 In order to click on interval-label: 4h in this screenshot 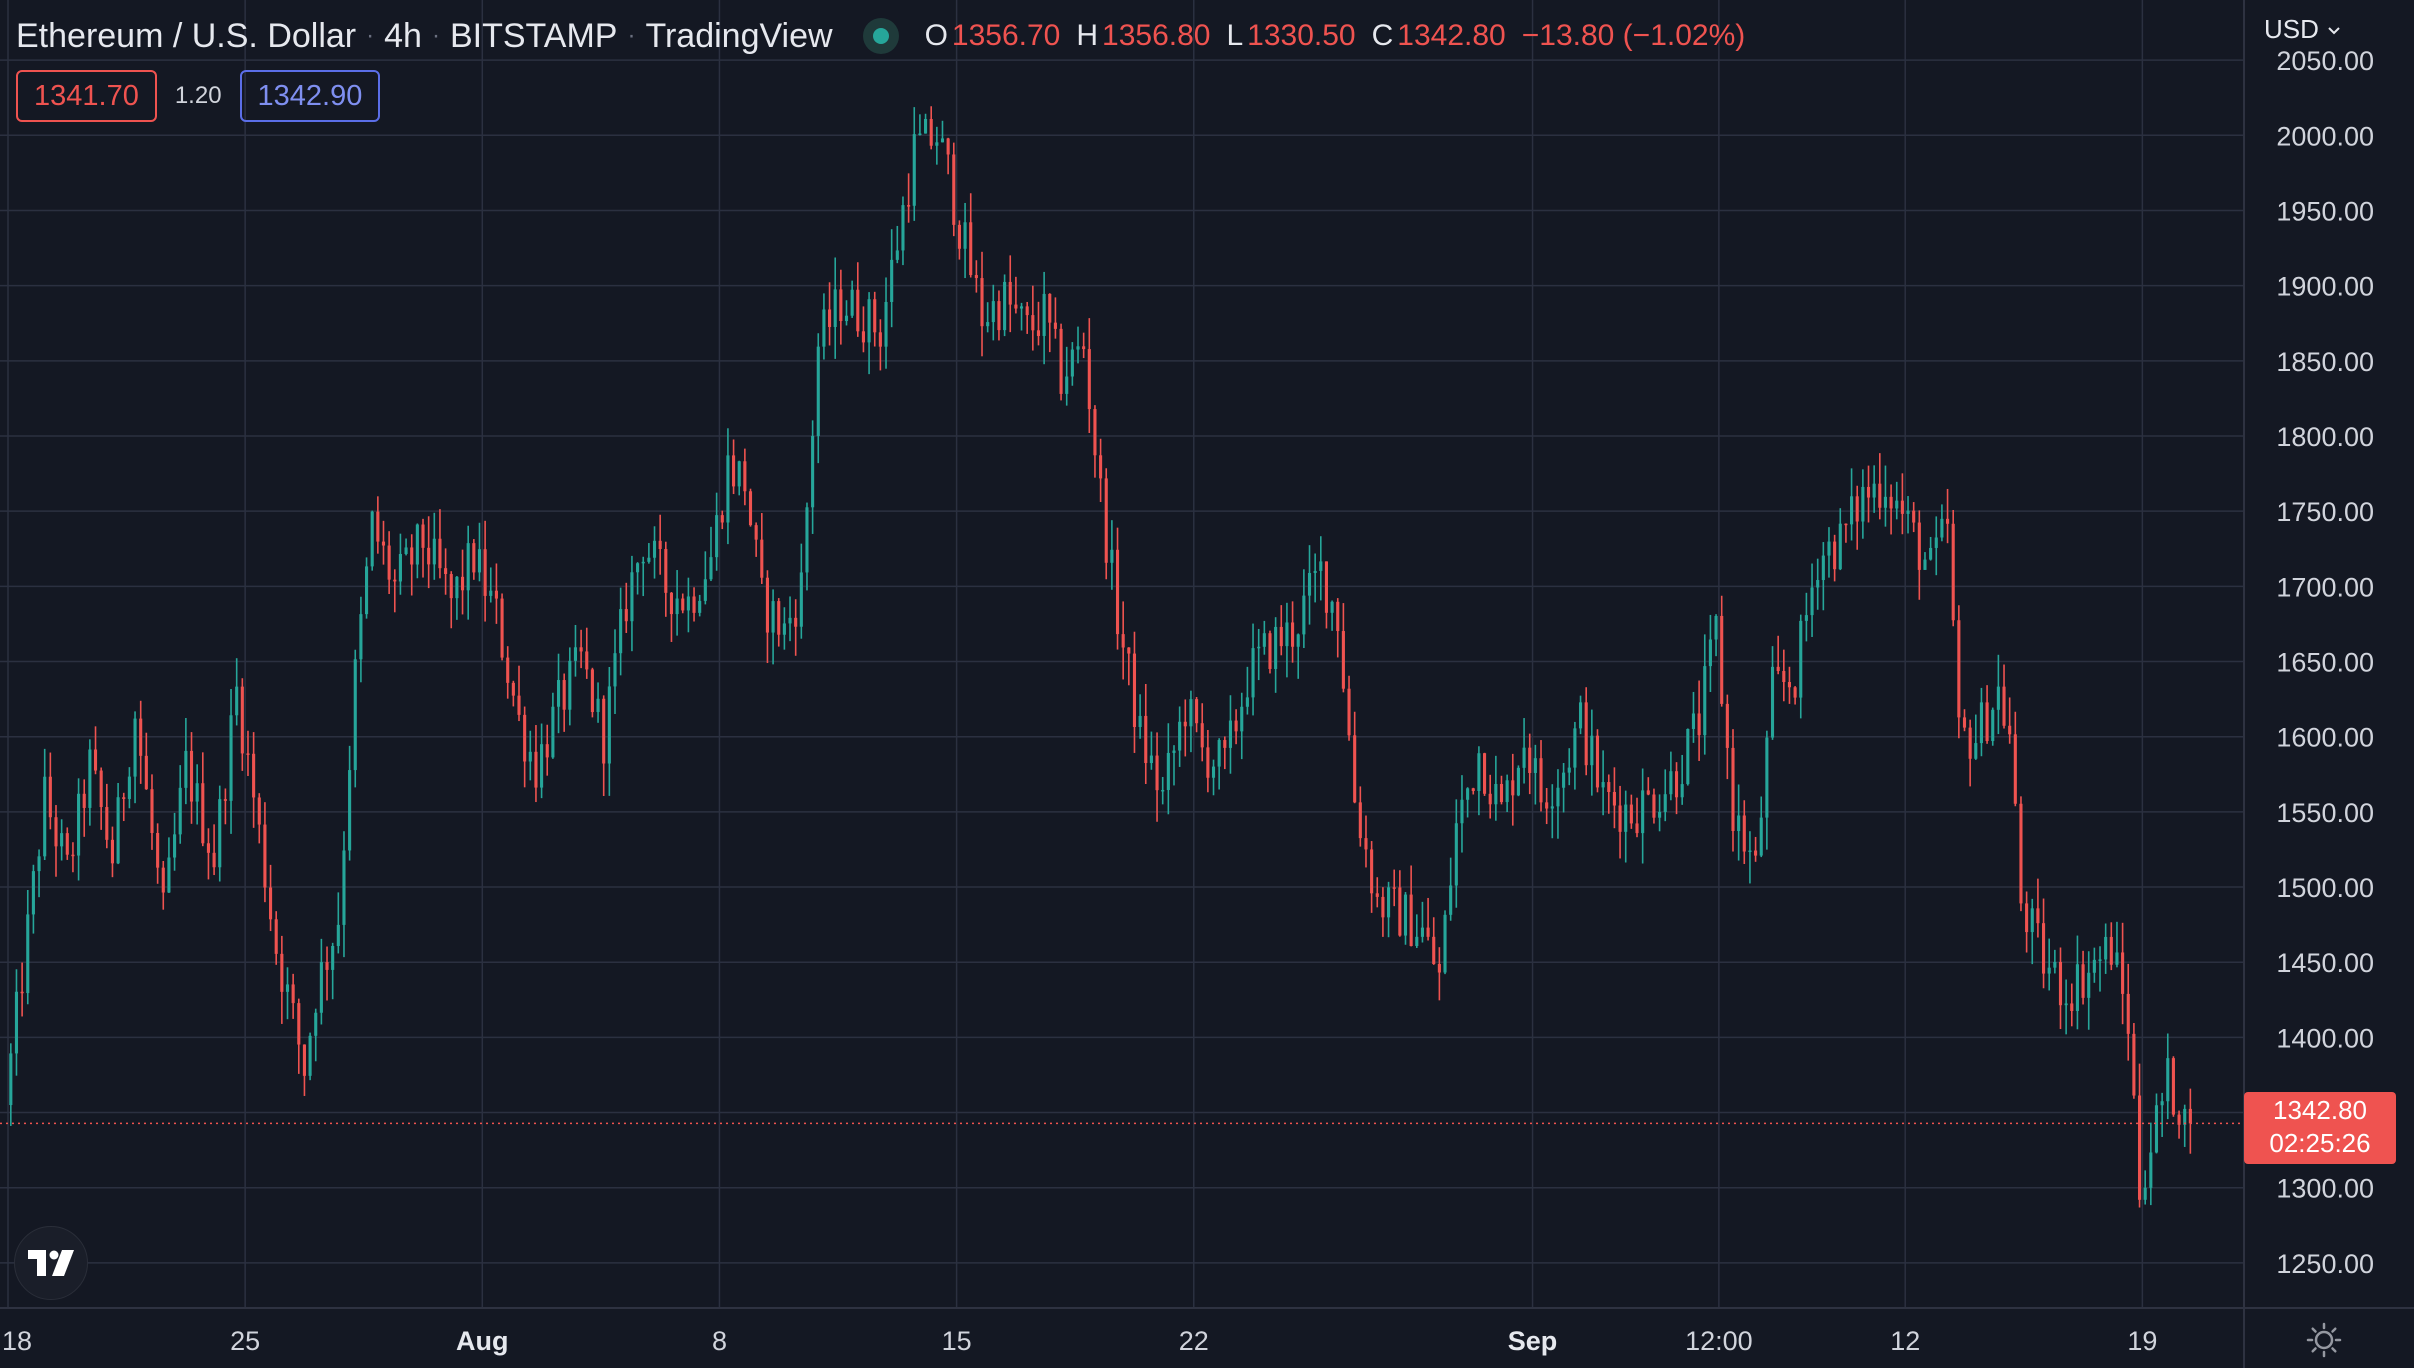, I will do `click(403, 35)`.